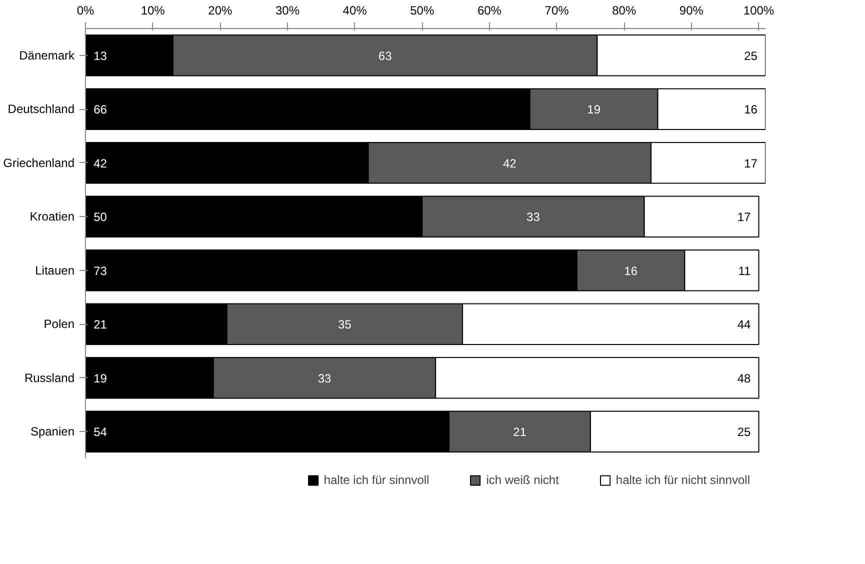 Image resolution: width=865 pixels, height=564 pixels. I want to click on x-tick-label: 20%, so click(220, 11).